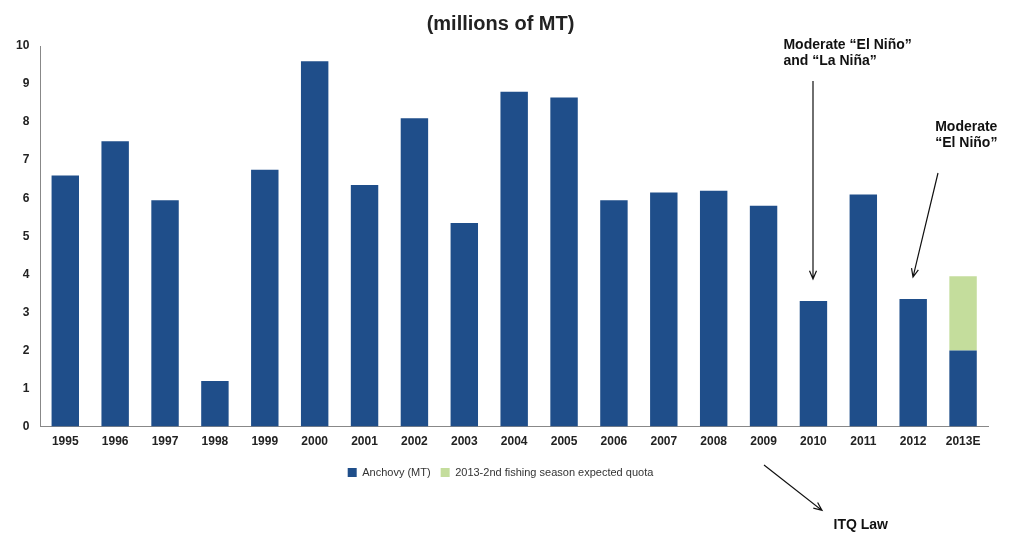 This screenshot has width=1027, height=542. What do you see at coordinates (26, 349) in the screenshot?
I see `y-tick-label: 2` at bounding box center [26, 349].